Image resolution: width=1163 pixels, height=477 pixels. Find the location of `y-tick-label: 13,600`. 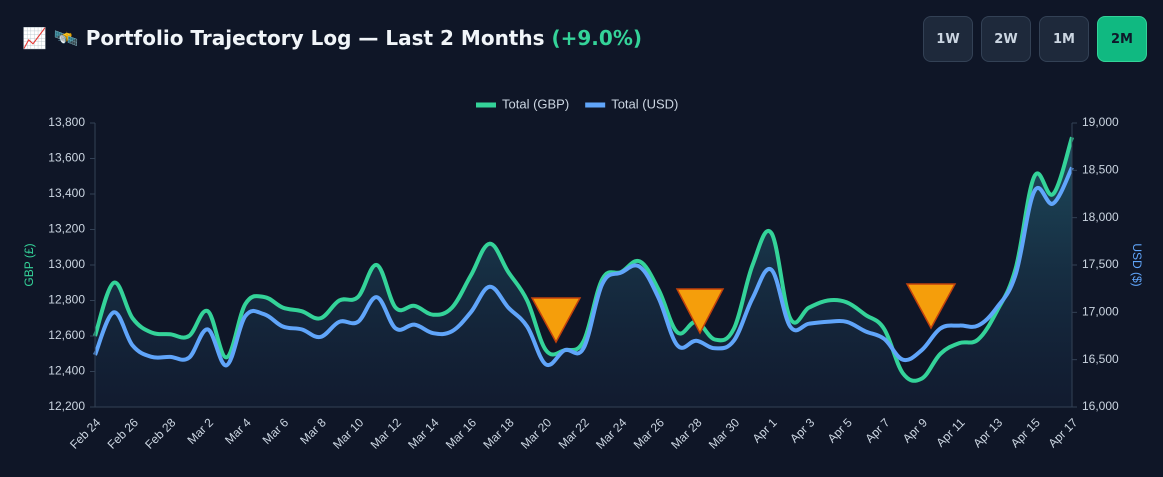

y-tick-label: 13,600 is located at coordinates (66, 158).